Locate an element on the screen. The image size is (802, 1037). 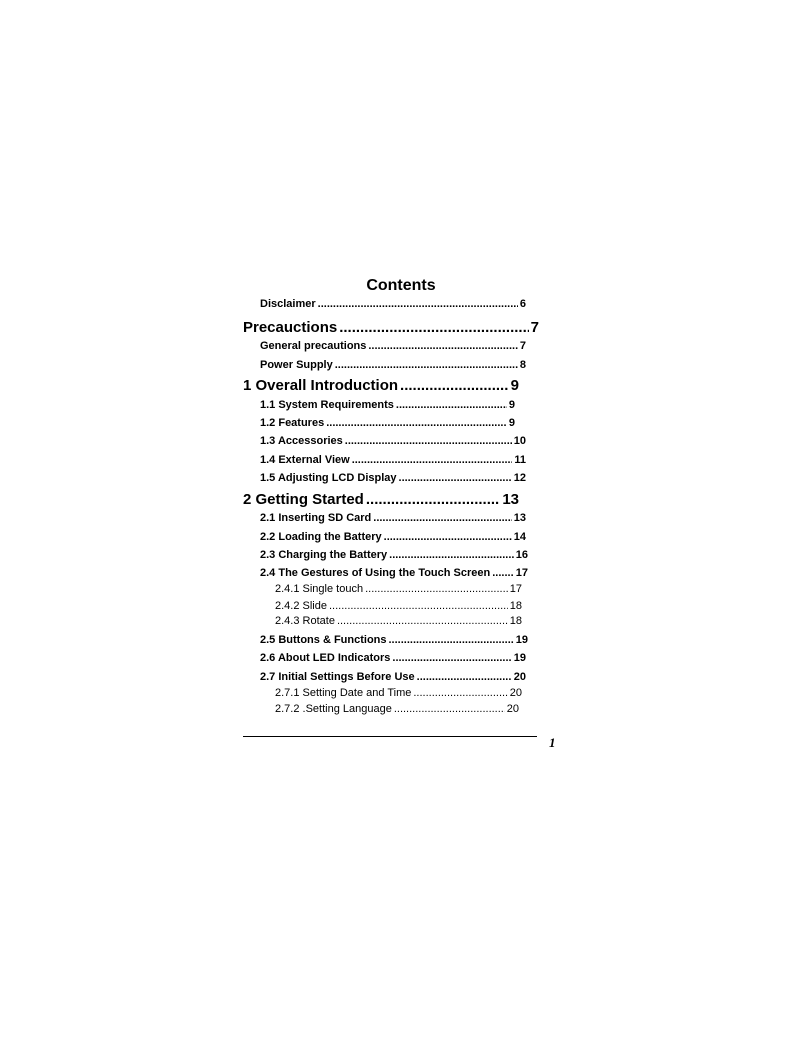
toc-label: 2 Getting Started is located at coordinates (303, 499).